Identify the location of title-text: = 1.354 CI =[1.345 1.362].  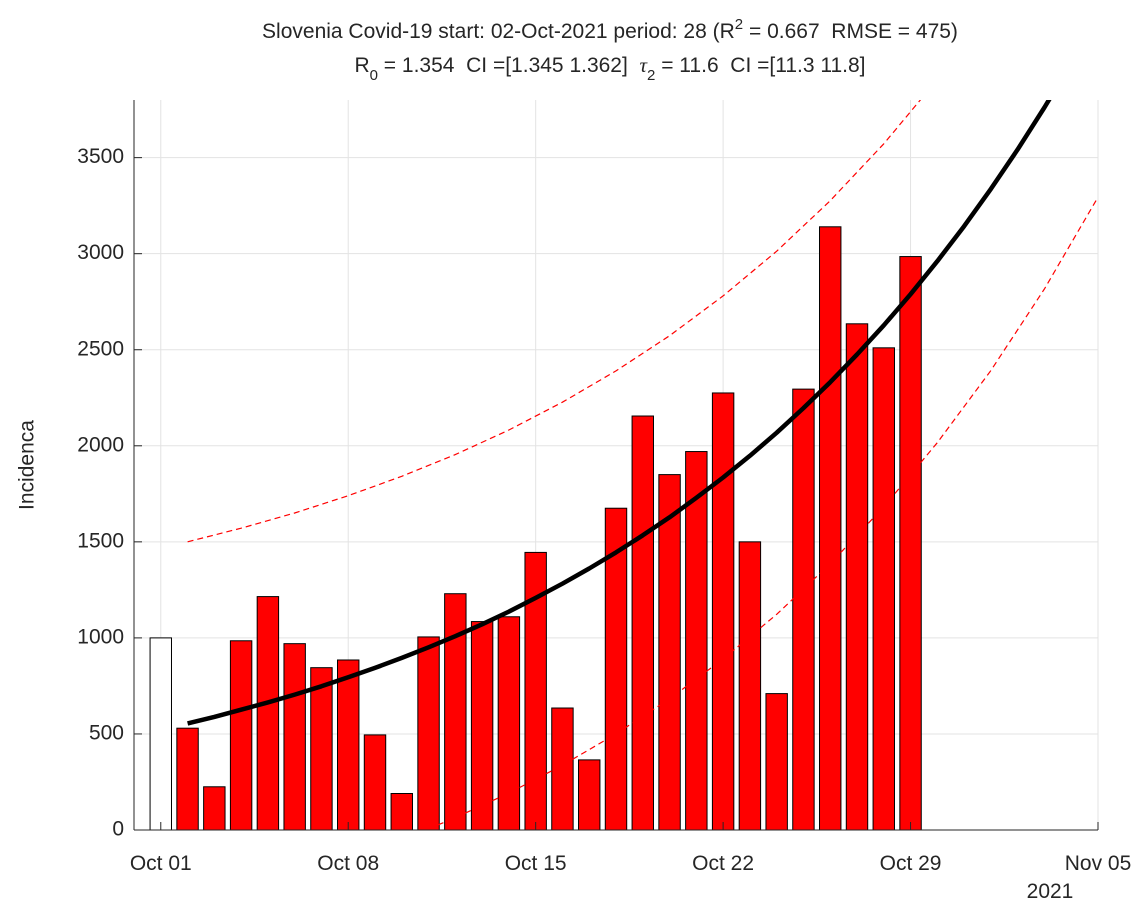
(509, 65).